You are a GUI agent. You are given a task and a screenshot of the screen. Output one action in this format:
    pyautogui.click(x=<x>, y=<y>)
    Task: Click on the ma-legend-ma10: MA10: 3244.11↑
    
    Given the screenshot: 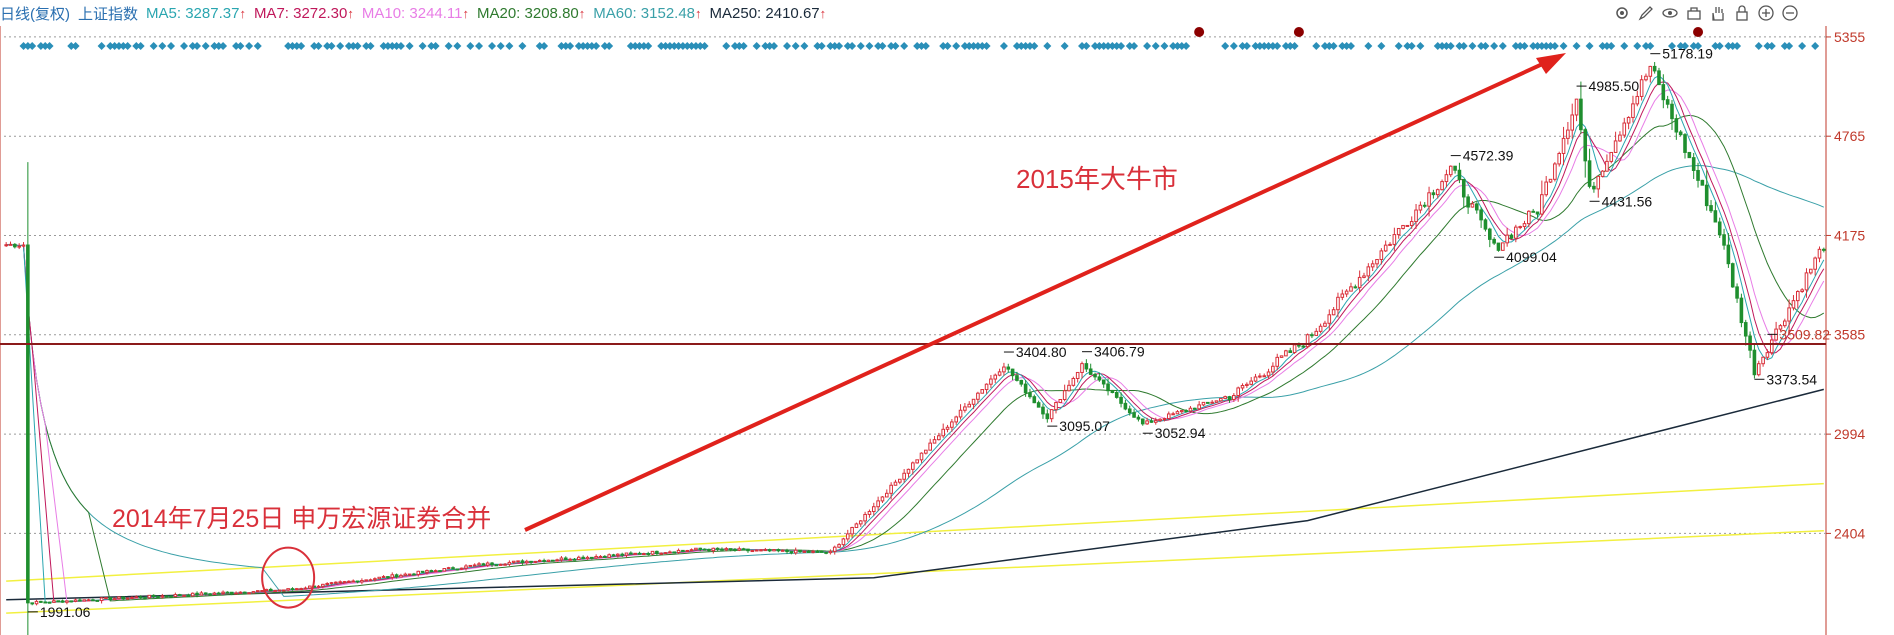 What is the action you would take?
    pyautogui.click(x=415, y=13)
    